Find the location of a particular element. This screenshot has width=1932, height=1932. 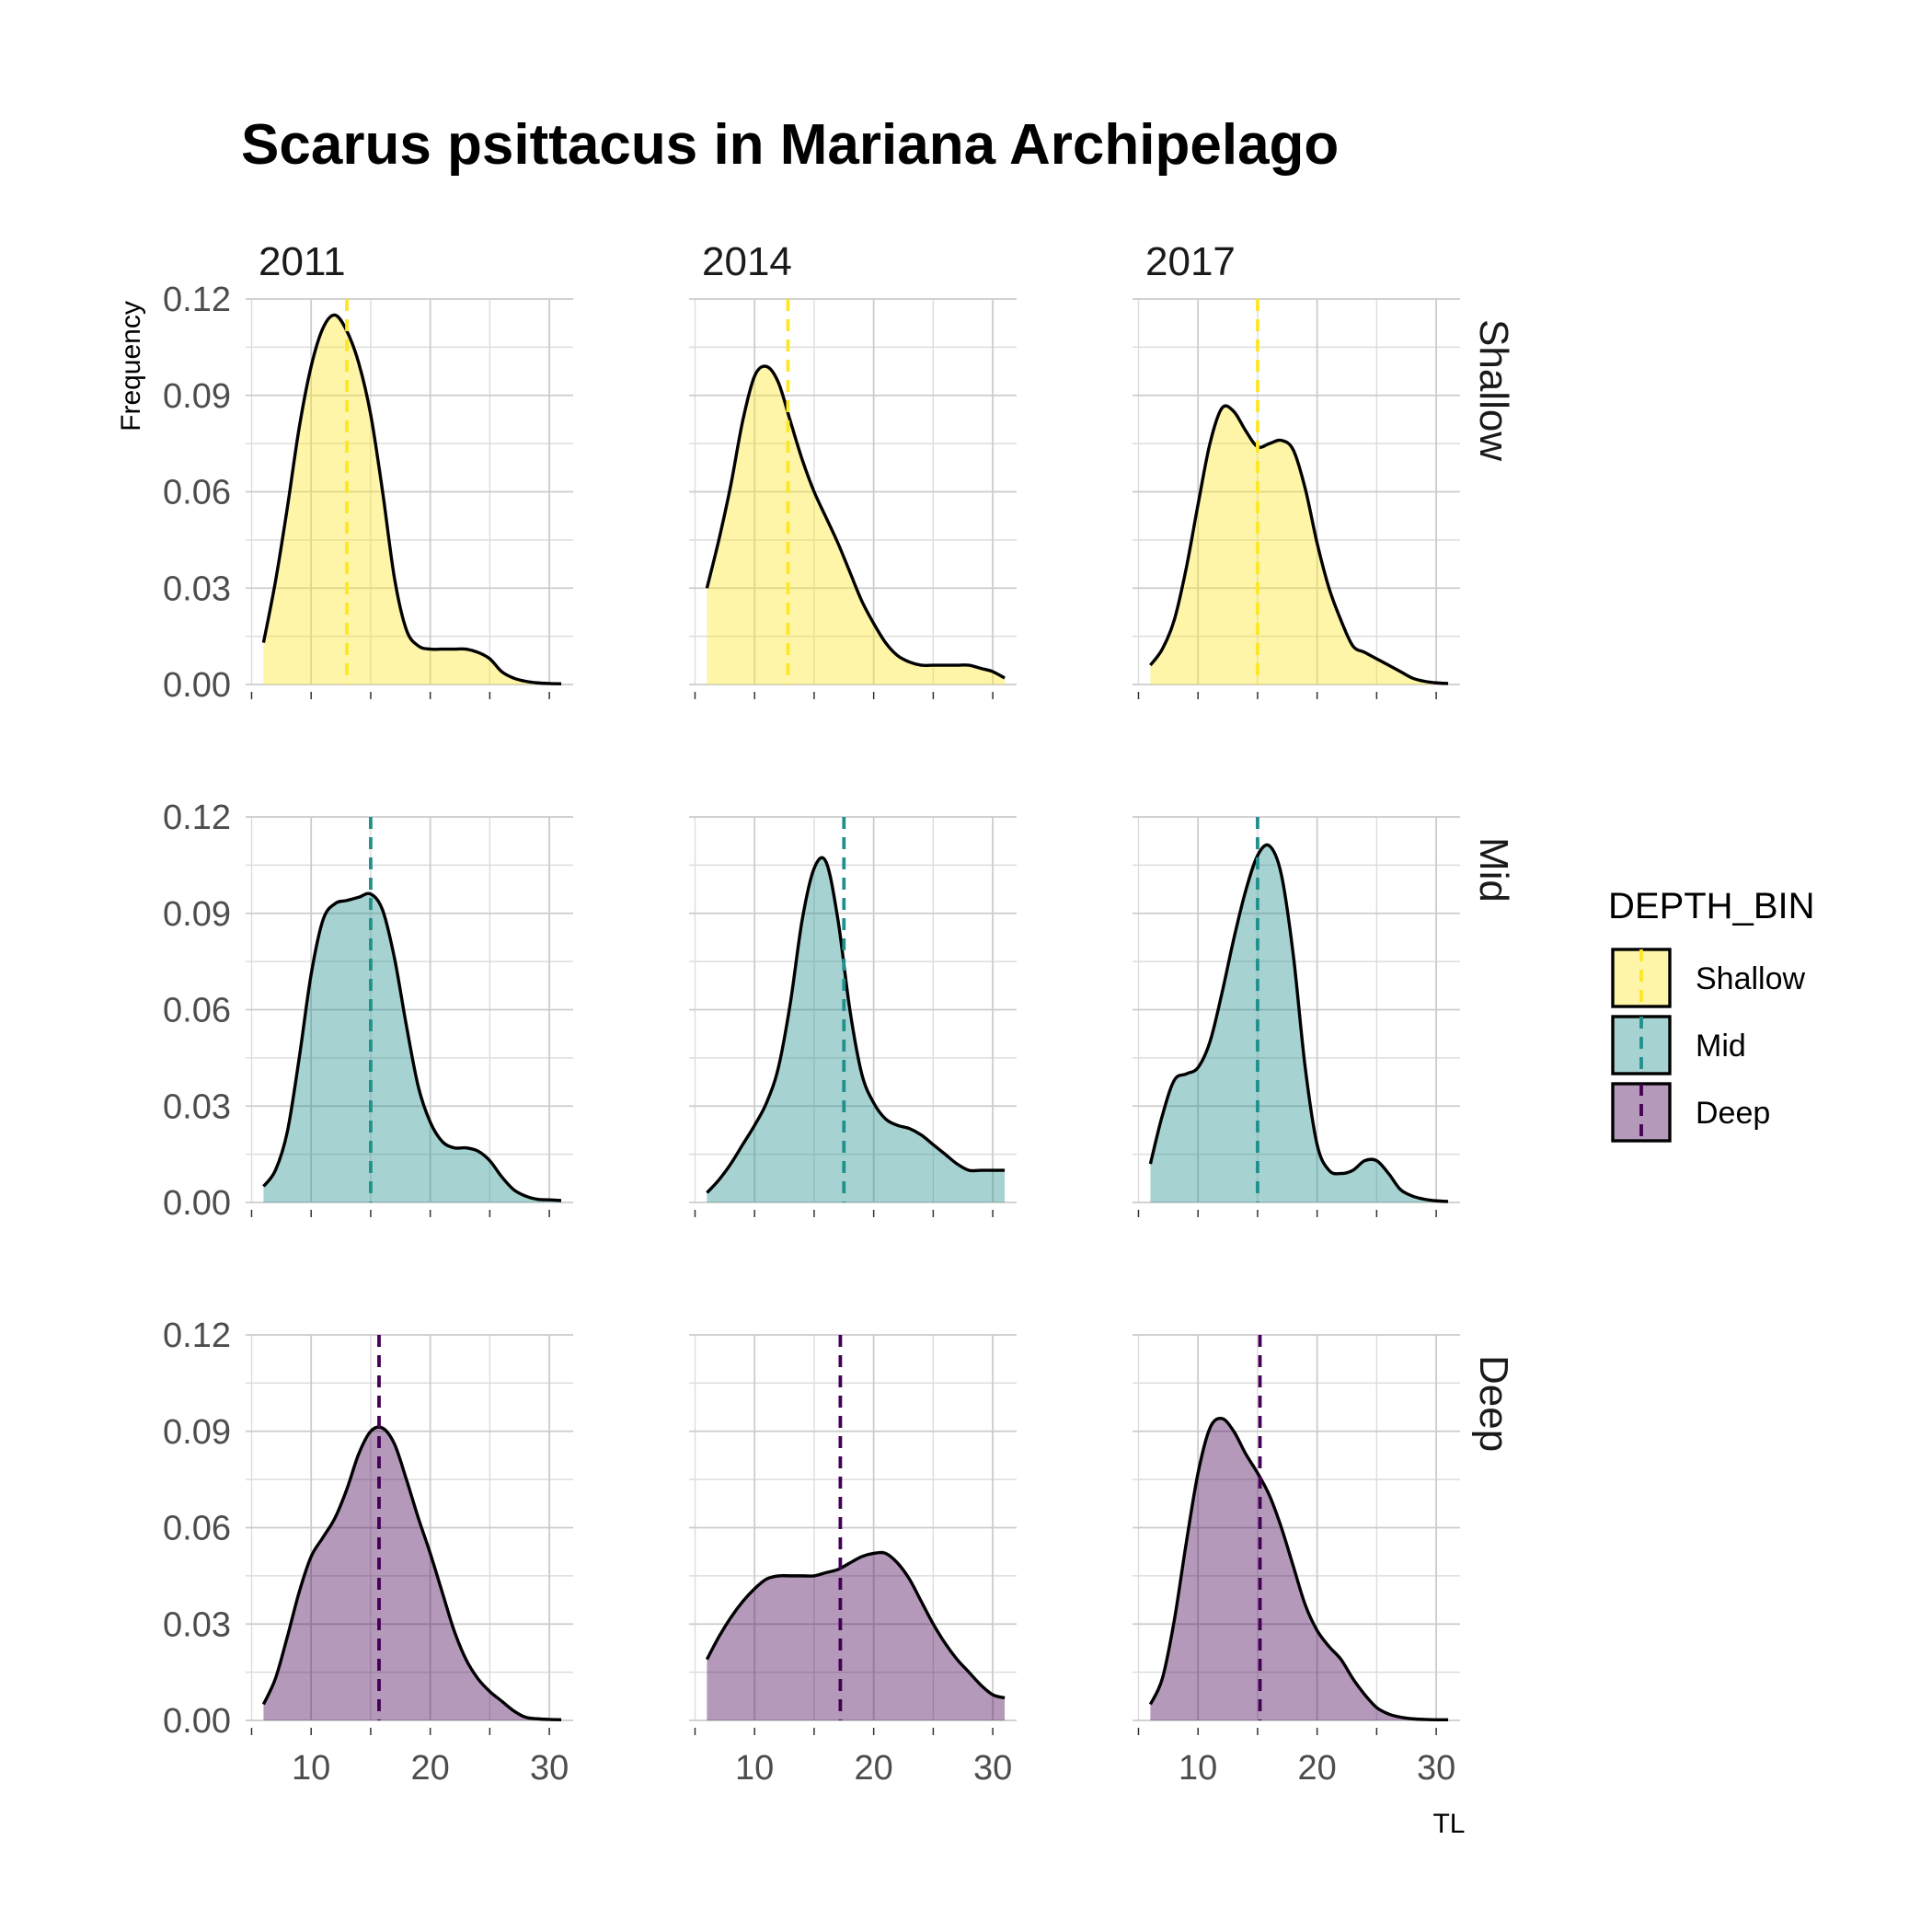

panel-2014-shallow is located at coordinates (853, 492).